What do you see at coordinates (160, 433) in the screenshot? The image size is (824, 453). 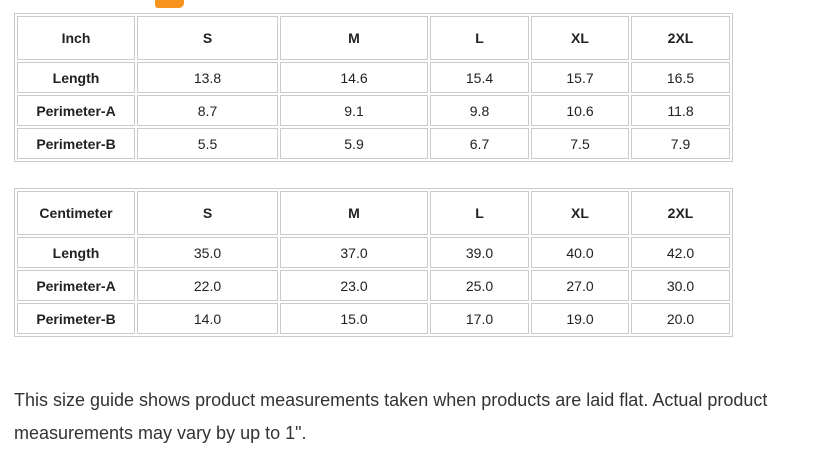 I see `disclaimer-line-2: measurements may vary by up to 1".` at bounding box center [160, 433].